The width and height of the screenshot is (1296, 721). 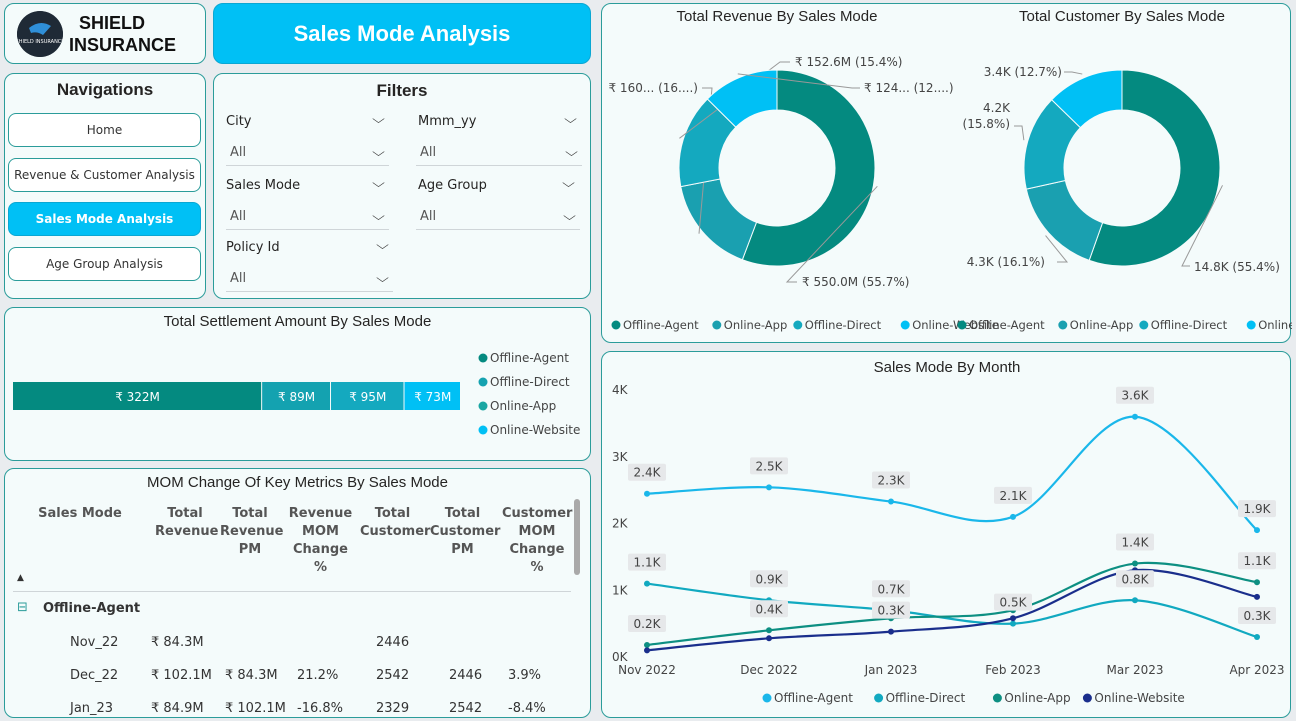 What do you see at coordinates (80, 513) in the screenshot?
I see `table-header-cell: Sales Mode` at bounding box center [80, 513].